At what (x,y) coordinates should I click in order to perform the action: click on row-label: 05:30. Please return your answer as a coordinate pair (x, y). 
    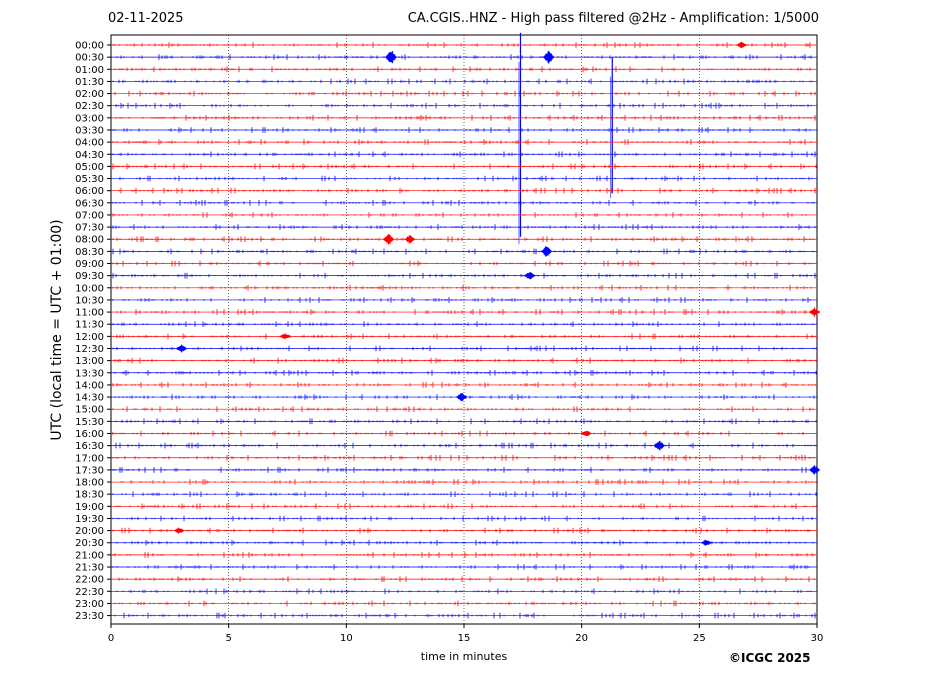
    Looking at the image, I should click on (89, 179).